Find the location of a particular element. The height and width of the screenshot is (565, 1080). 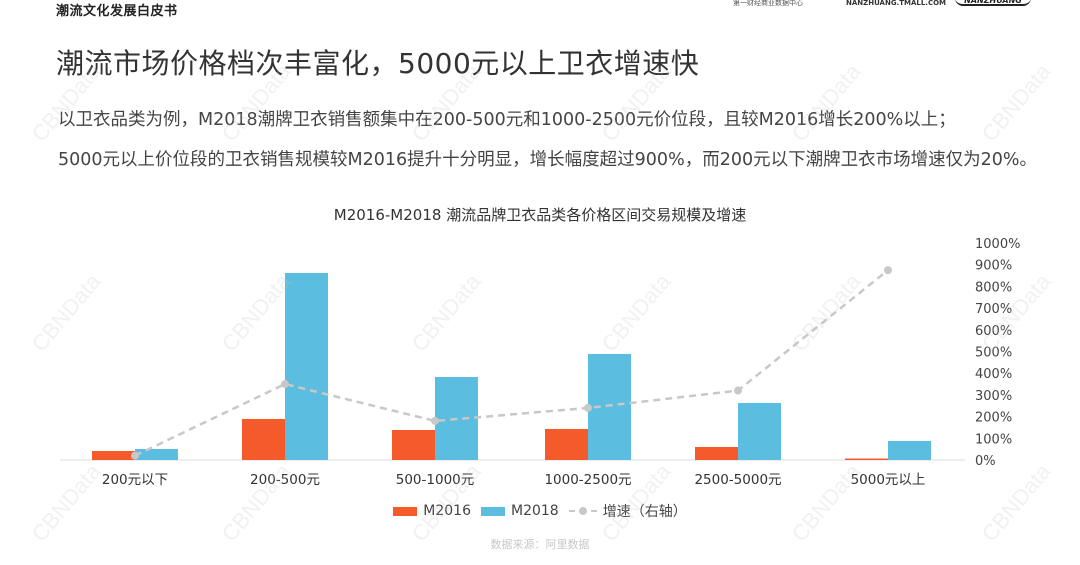

right-axis-tick: 900% is located at coordinates (993, 266).